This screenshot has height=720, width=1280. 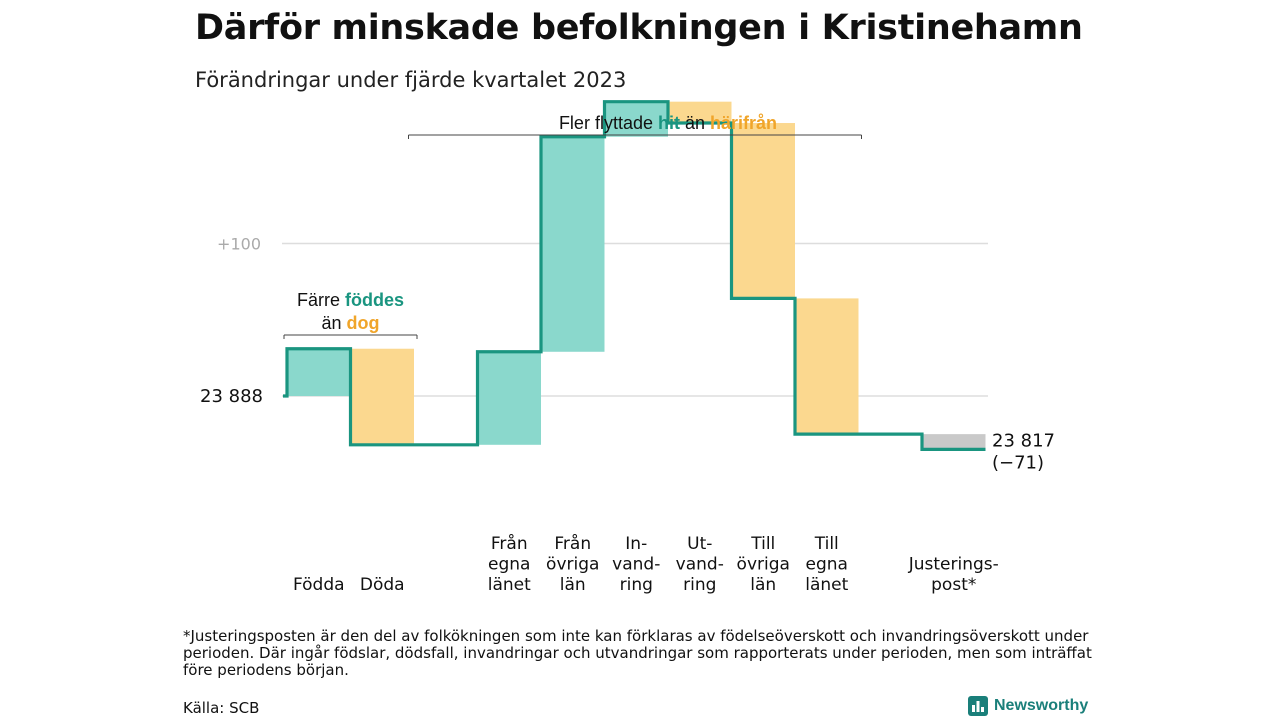 I want to click on category-label: Från egna länet, so click(x=509, y=564).